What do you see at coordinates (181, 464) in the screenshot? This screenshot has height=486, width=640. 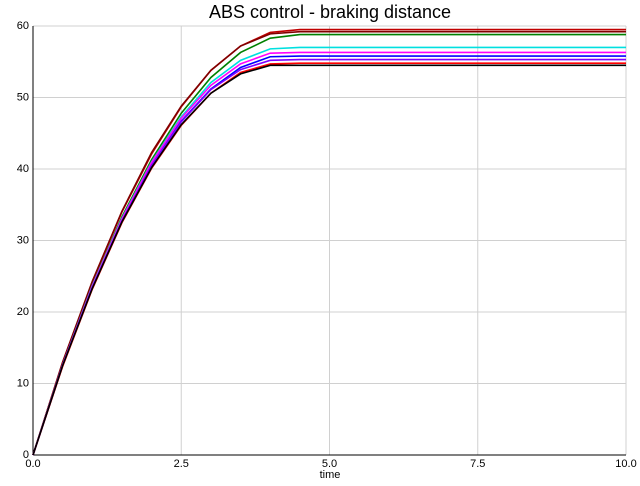 I see `x-tick-label: 2.5` at bounding box center [181, 464].